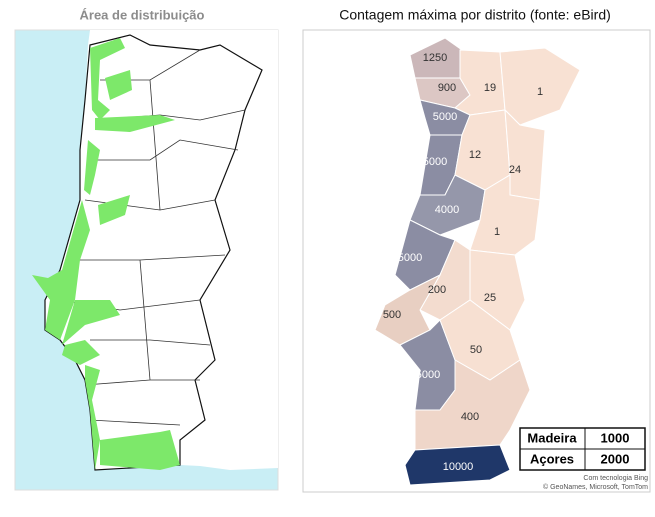 The width and height of the screenshot is (655, 517). I want to click on district-label: 1250, so click(435, 58).